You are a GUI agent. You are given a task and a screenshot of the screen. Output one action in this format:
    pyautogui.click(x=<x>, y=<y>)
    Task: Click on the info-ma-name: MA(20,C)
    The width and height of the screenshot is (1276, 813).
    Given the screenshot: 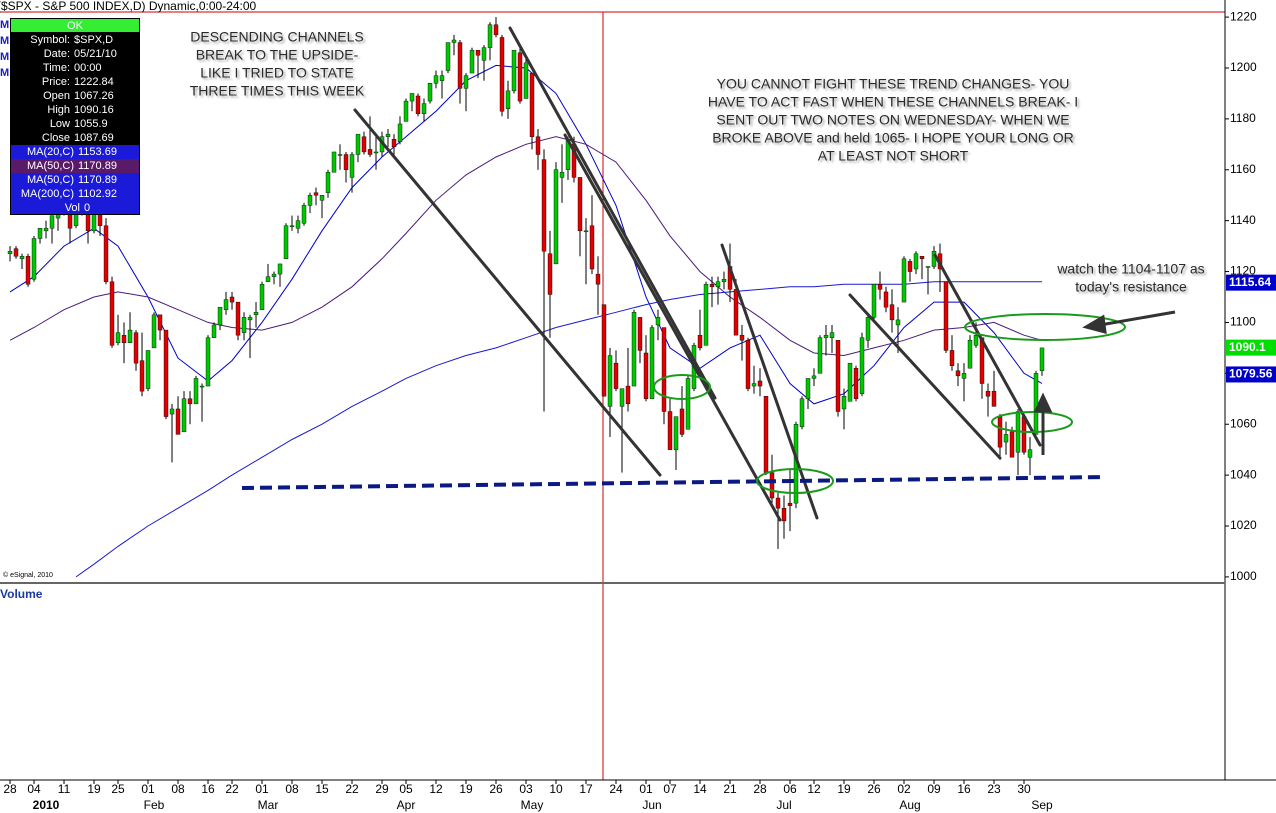 What is the action you would take?
    pyautogui.click(x=50, y=152)
    